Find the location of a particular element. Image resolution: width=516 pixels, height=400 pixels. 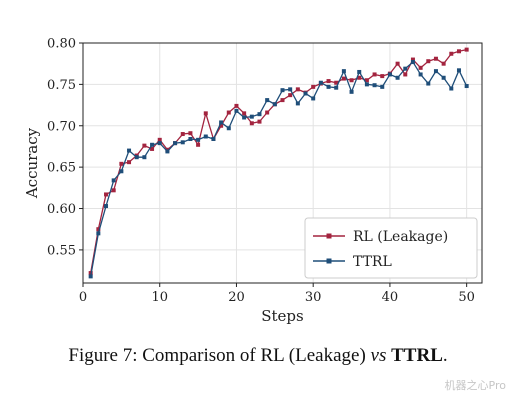

x-tick-label: 0 is located at coordinates (83, 297).